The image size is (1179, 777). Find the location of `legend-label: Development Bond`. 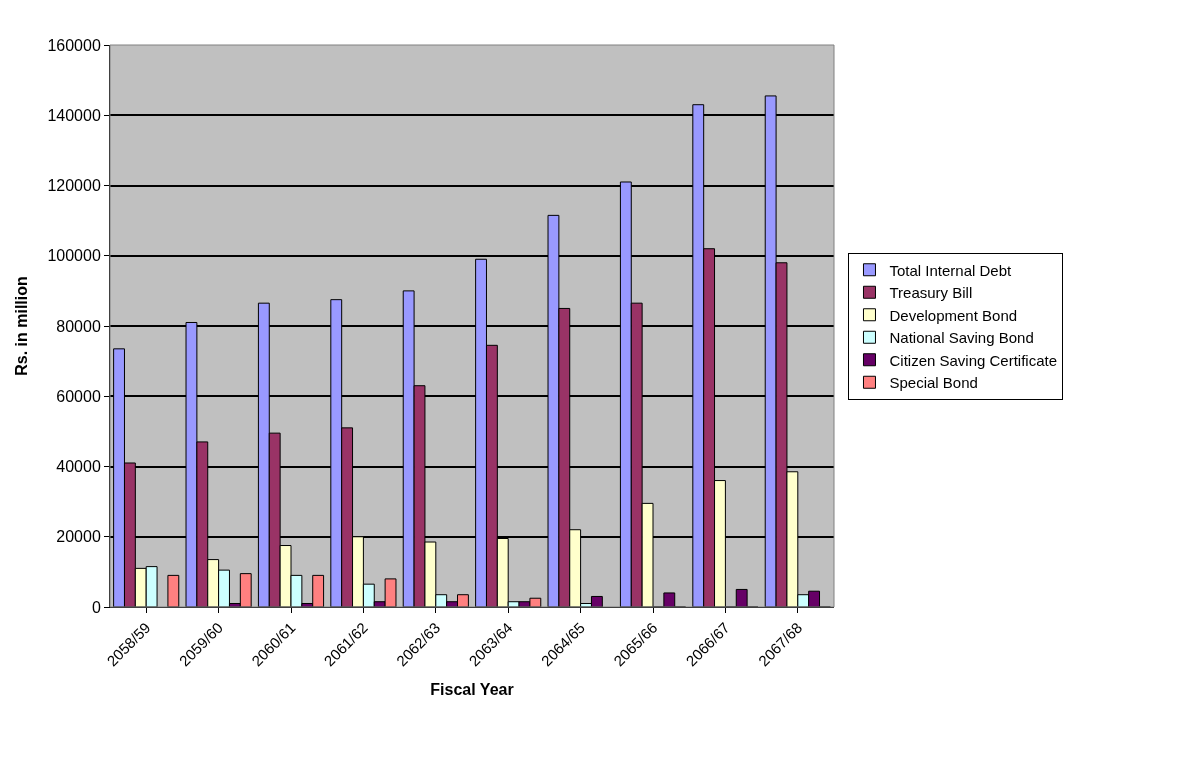

legend-label: Development Bond is located at coordinates (953, 315).